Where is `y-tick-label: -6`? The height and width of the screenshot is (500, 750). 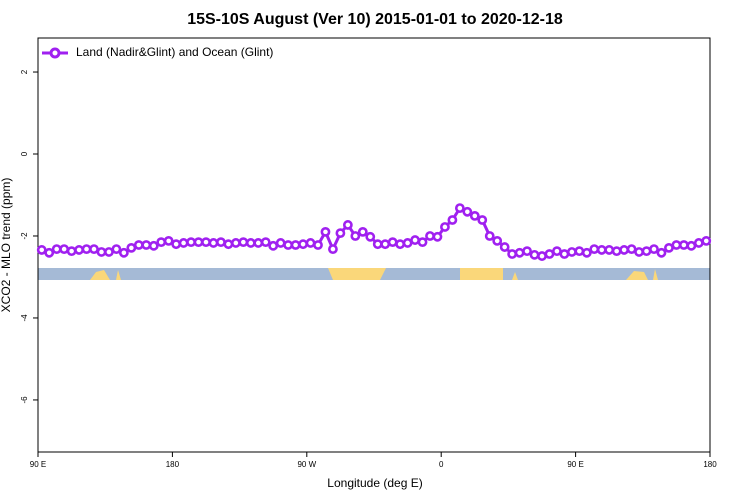
y-tick-label: -6 is located at coordinates (24, 400).